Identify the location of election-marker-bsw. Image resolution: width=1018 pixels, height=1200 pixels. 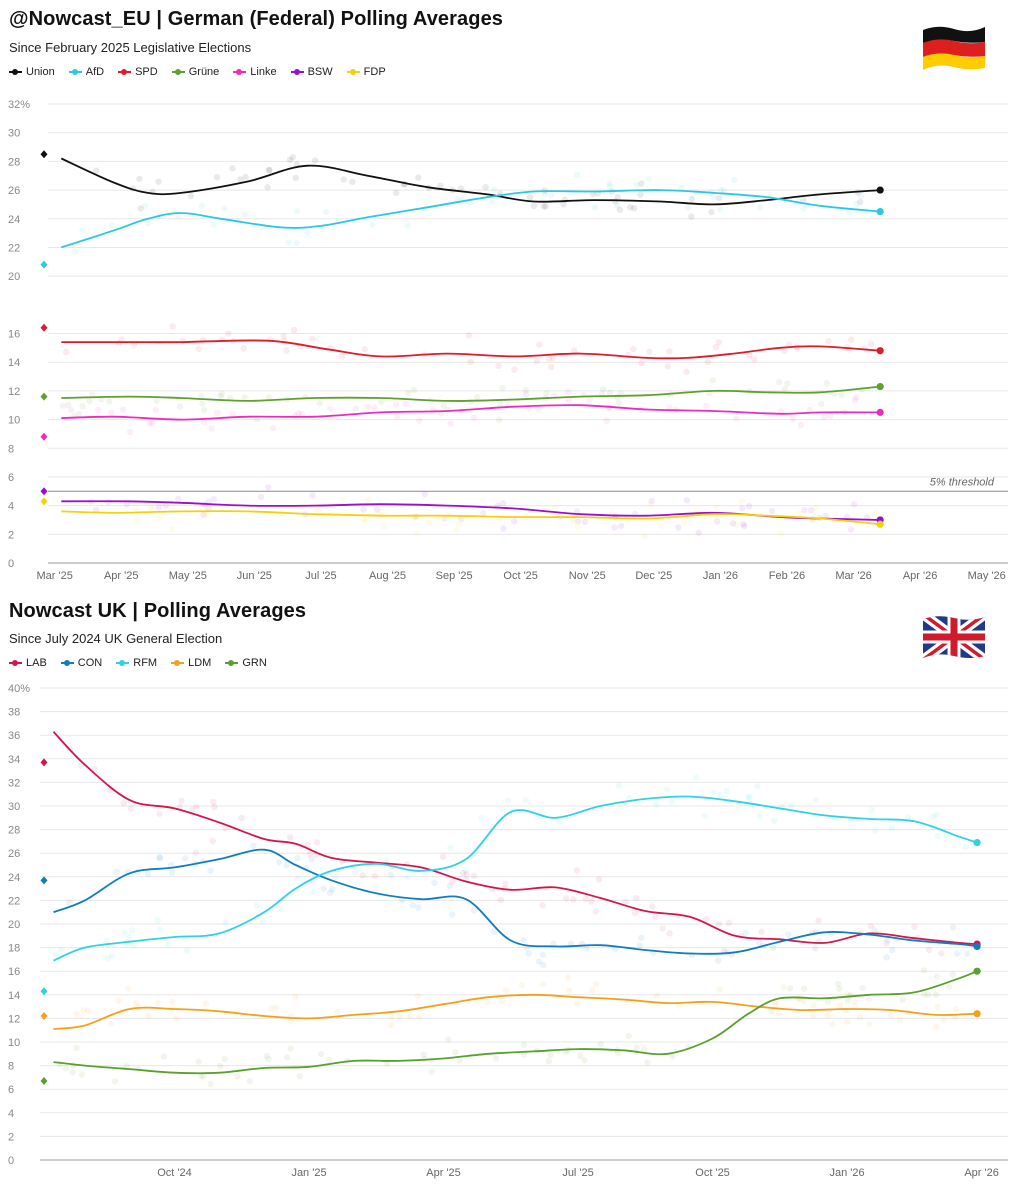
(44, 491).